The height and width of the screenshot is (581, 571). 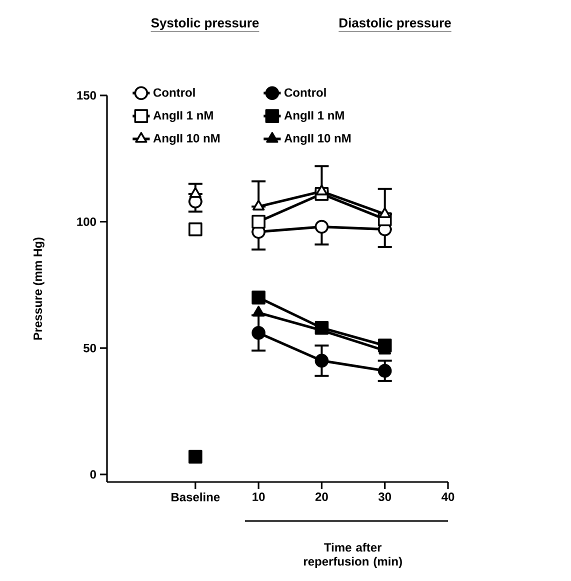 What do you see at coordinates (196, 497) in the screenshot?
I see `x-tick-label: Baseline` at bounding box center [196, 497].